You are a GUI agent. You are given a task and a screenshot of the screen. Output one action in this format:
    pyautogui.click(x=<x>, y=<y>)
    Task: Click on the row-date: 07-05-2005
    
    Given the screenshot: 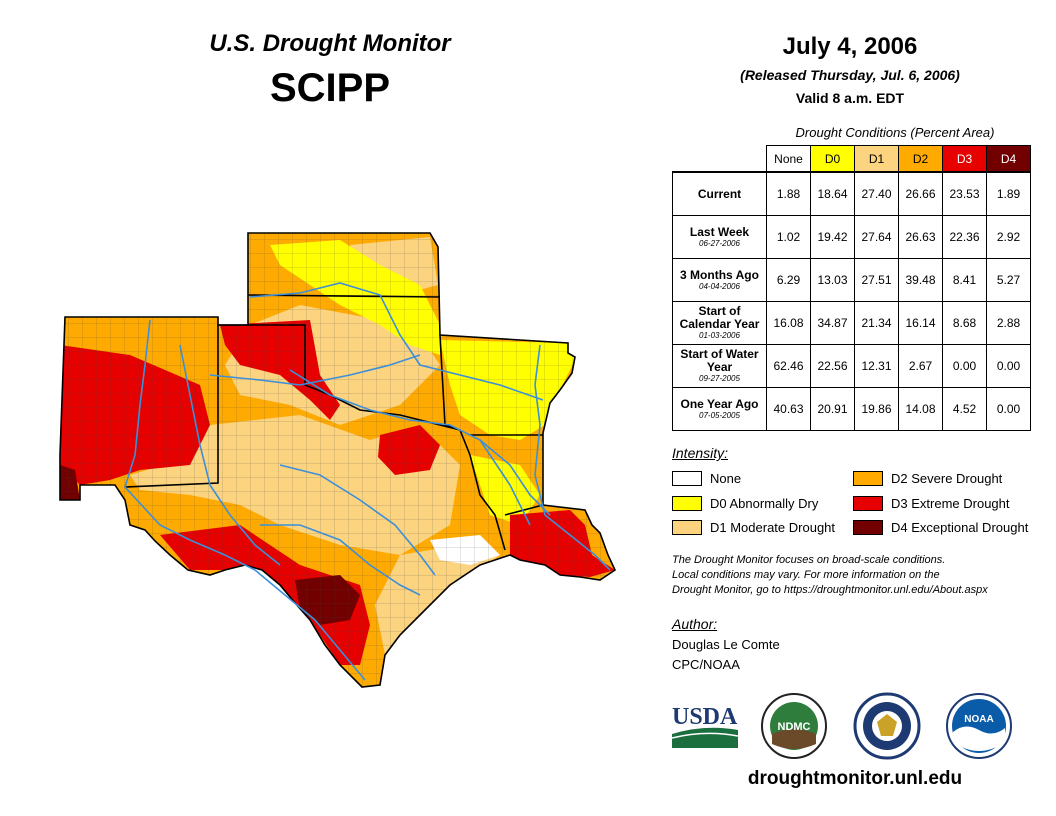 What is the action you would take?
    pyautogui.click(x=719, y=415)
    